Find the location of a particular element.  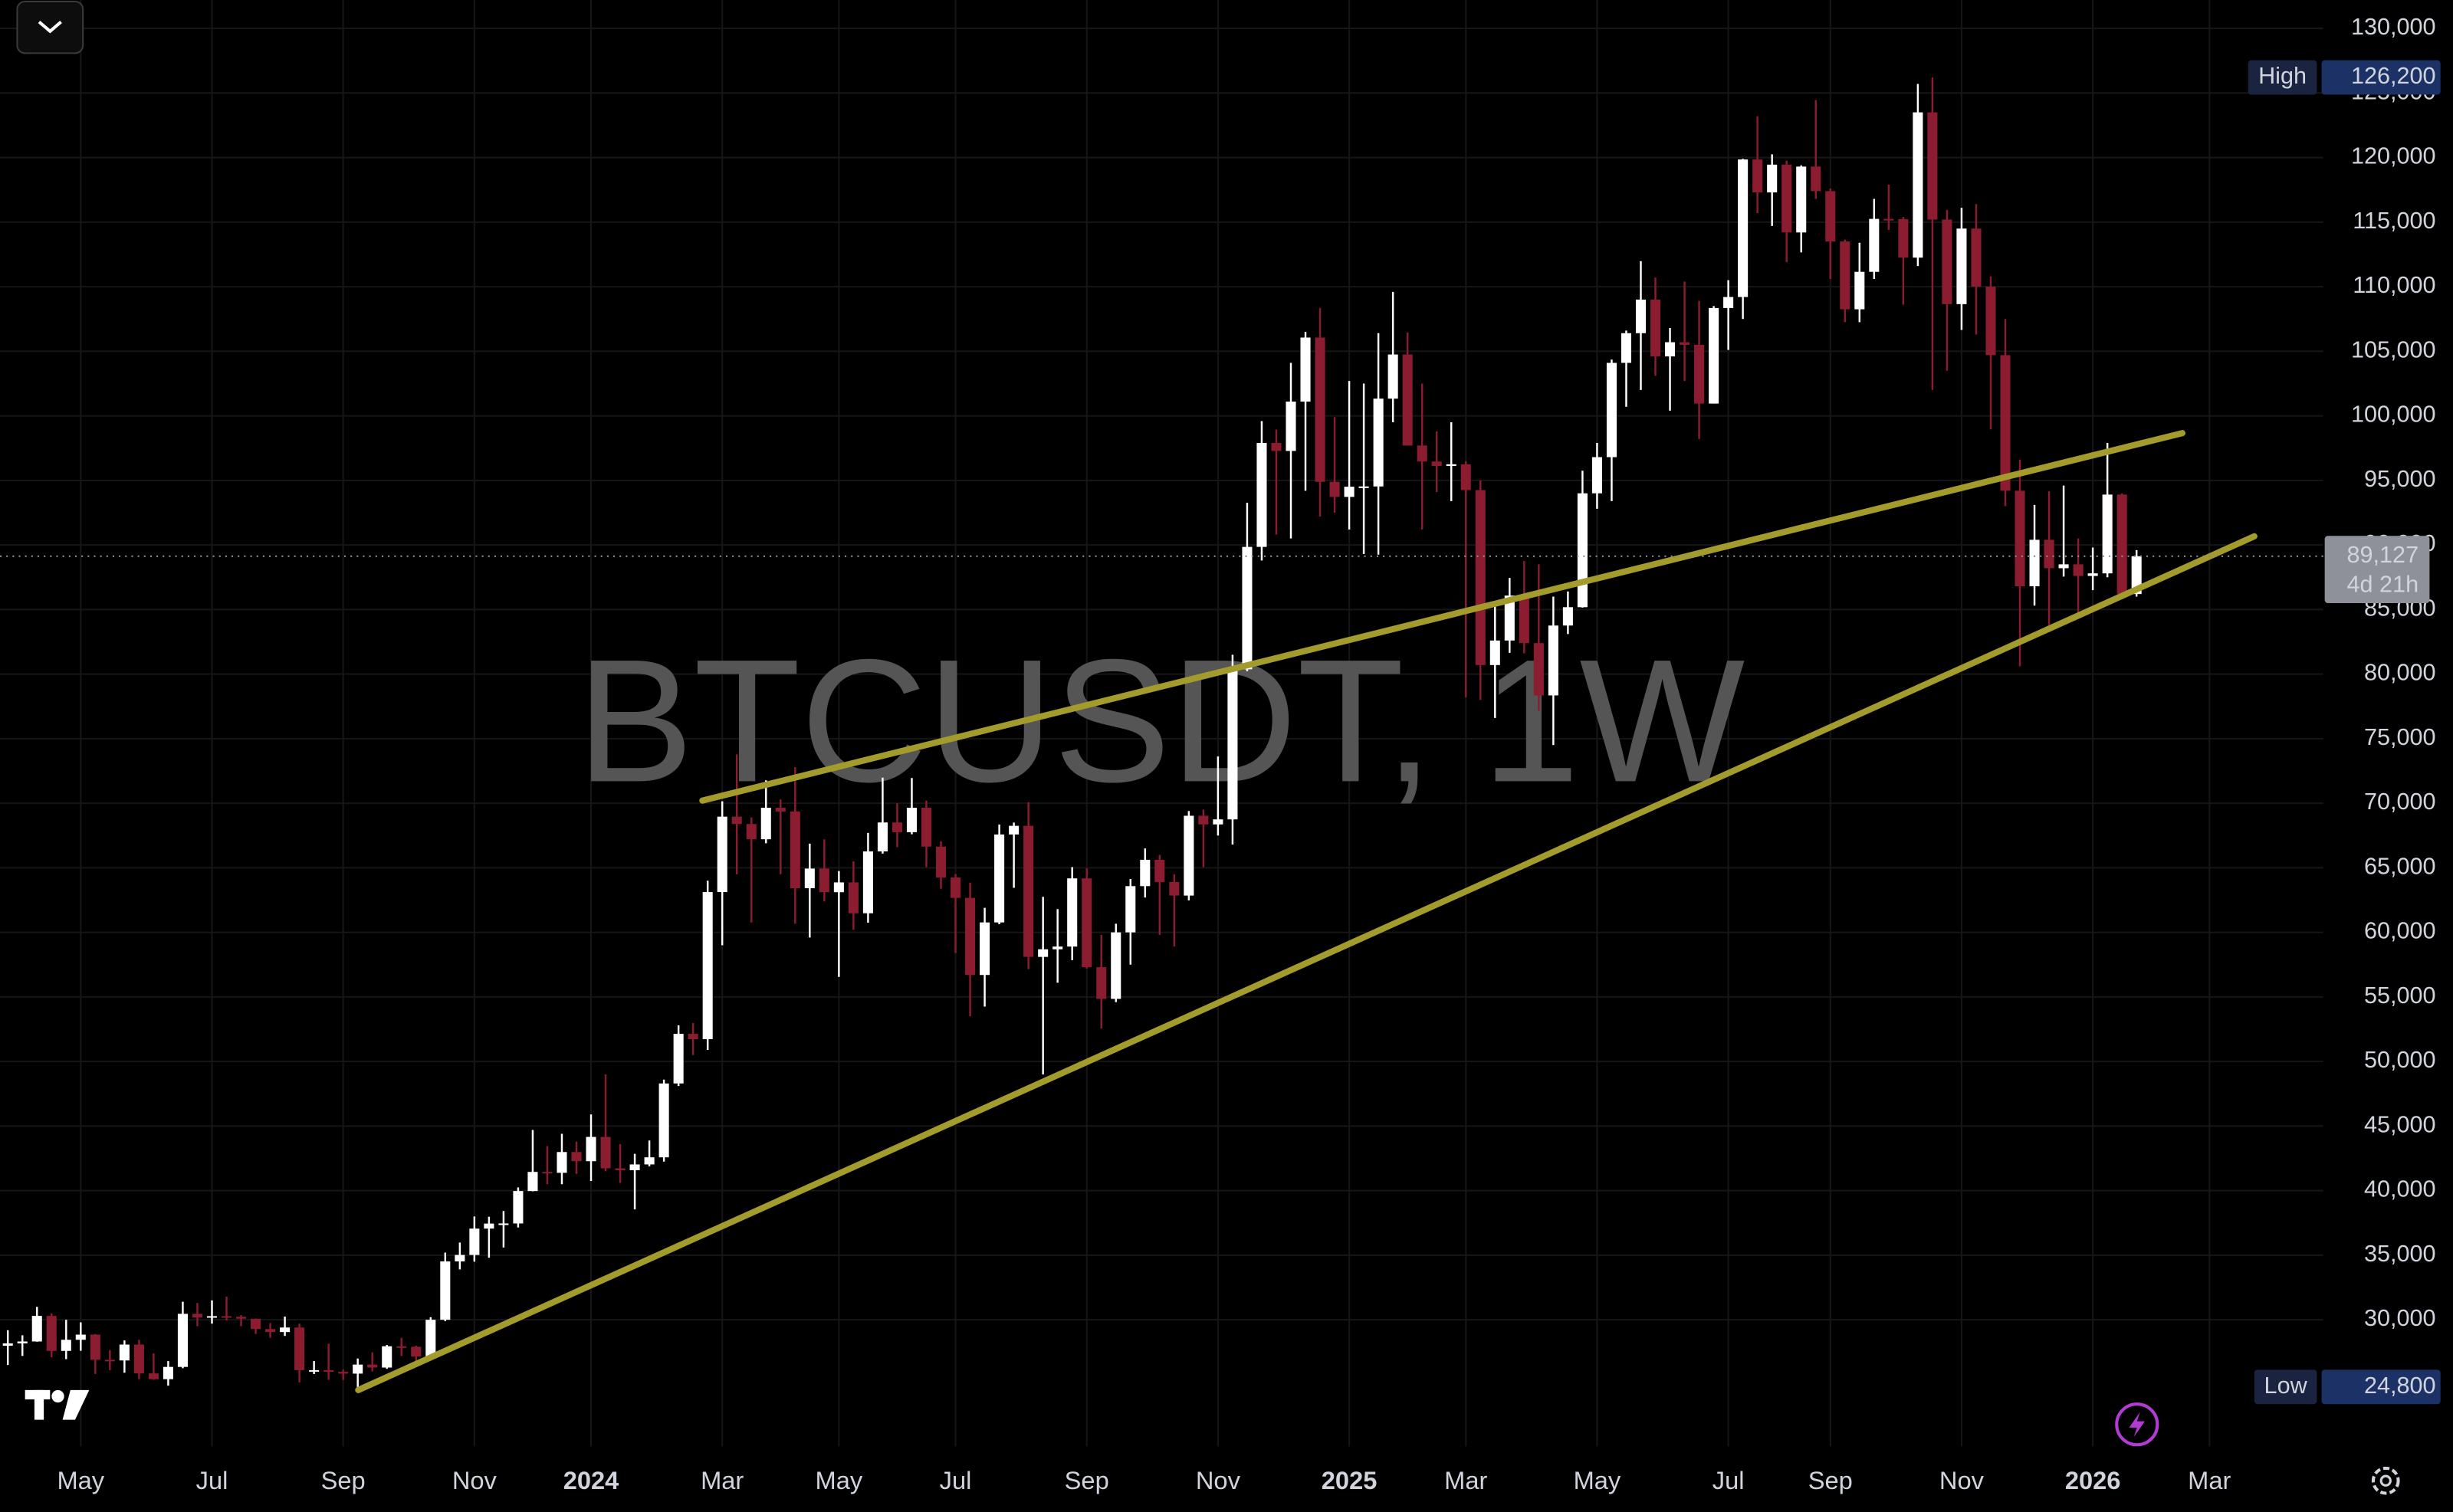

menu-button is located at coordinates (50, 27).